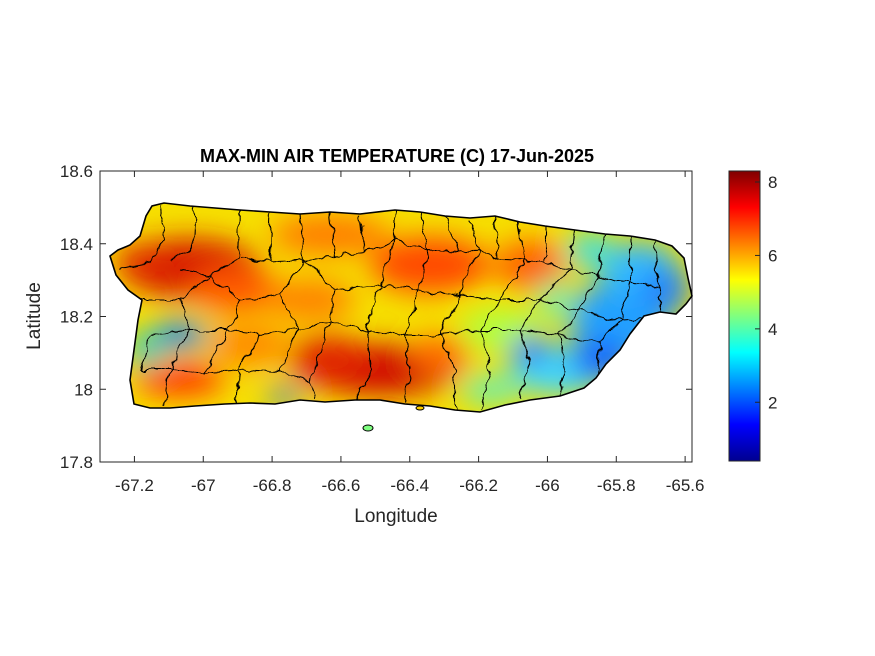 The image size is (875, 656). Describe the element at coordinates (272, 485) in the screenshot. I see `x-tick-label: -66.8` at that location.